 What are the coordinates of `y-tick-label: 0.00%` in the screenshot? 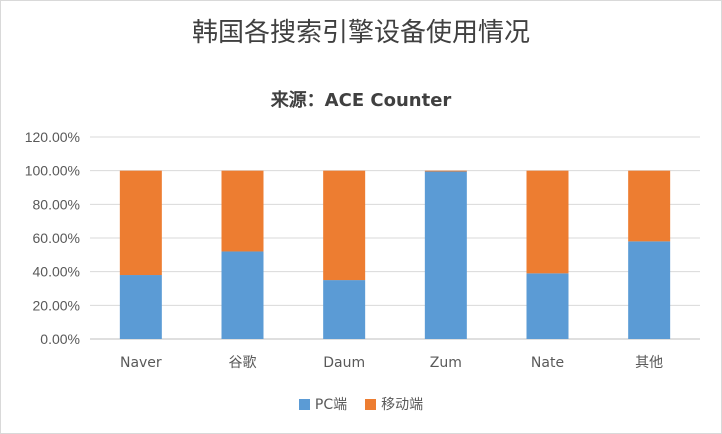 It's located at (60, 339).